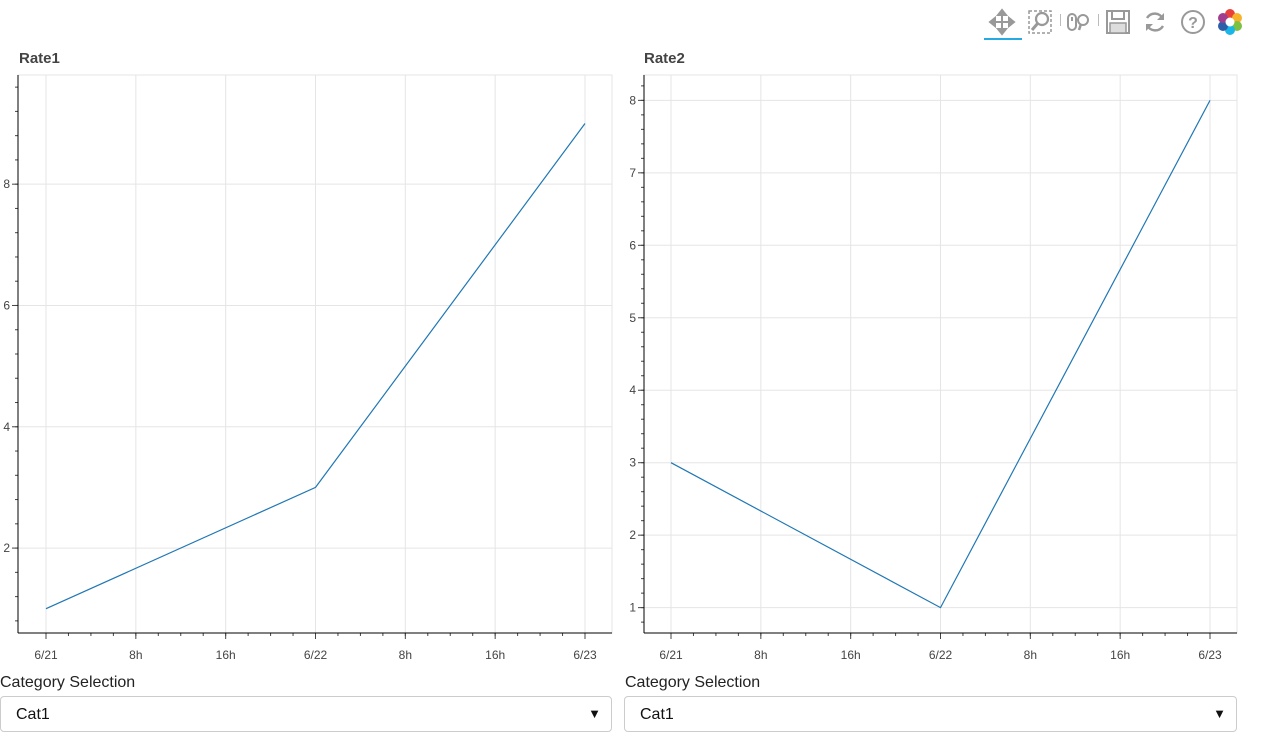 The width and height of the screenshot is (1263, 747). Describe the element at coordinates (1078, 22) in the screenshot. I see `wheel-zoom-icon` at that location.